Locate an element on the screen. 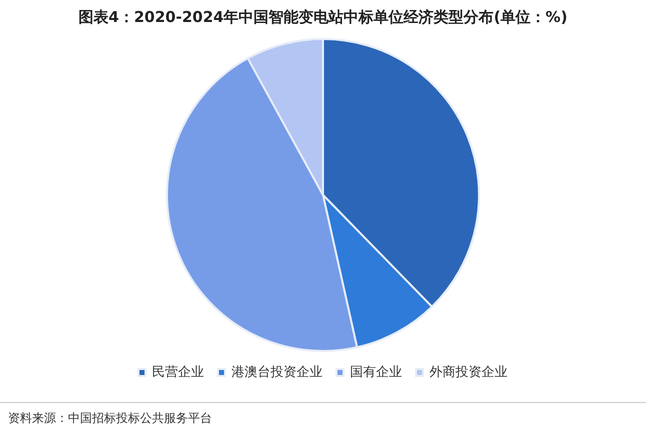 The width and height of the screenshot is (646, 439). legend-label: 国有企业 is located at coordinates (376, 372).